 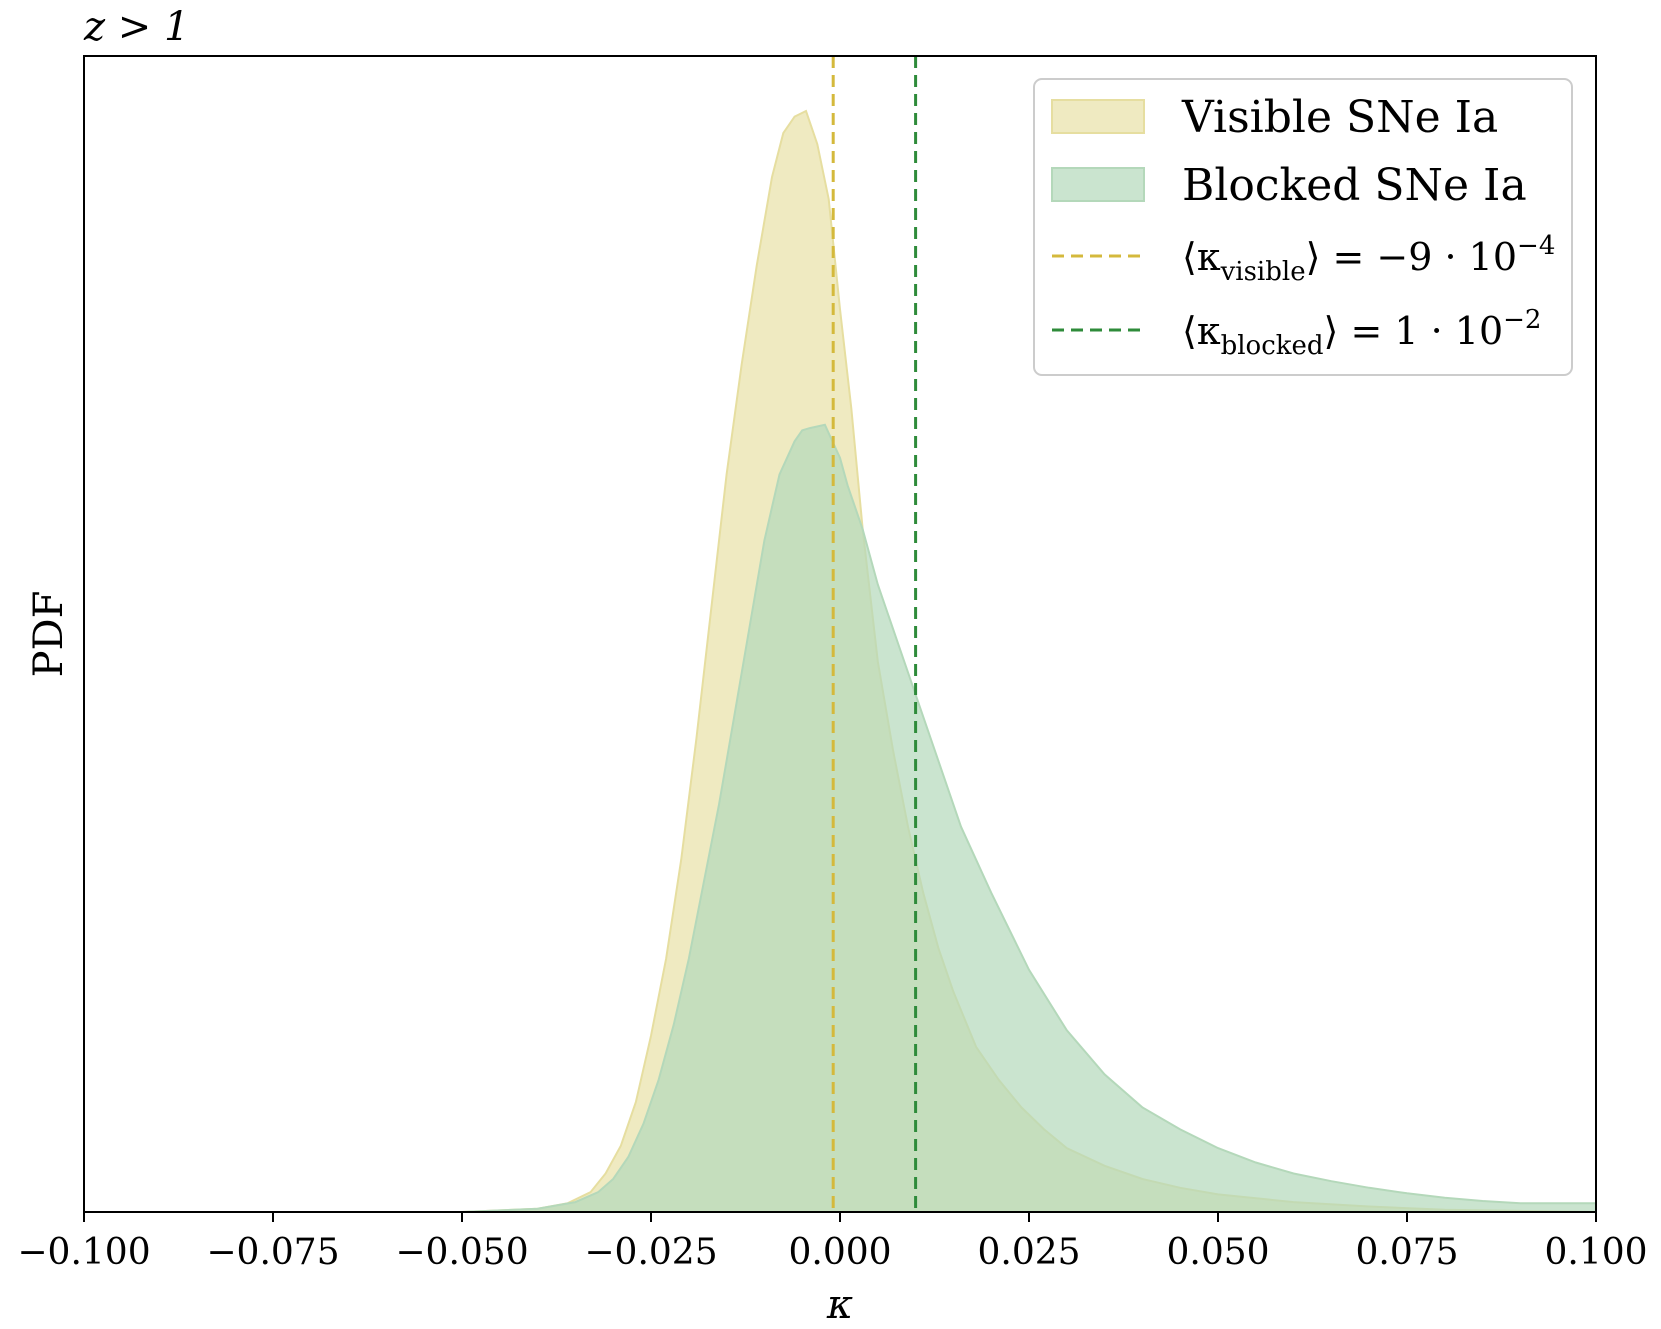 I want to click on chart-title: z > 1, so click(x=136, y=27).